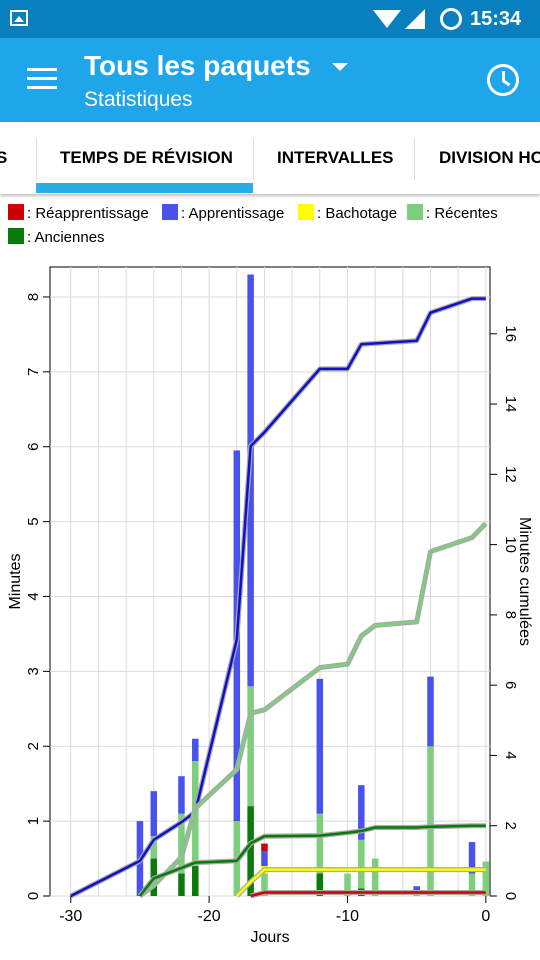  I want to click on x-tick-label: -30, so click(70, 916).